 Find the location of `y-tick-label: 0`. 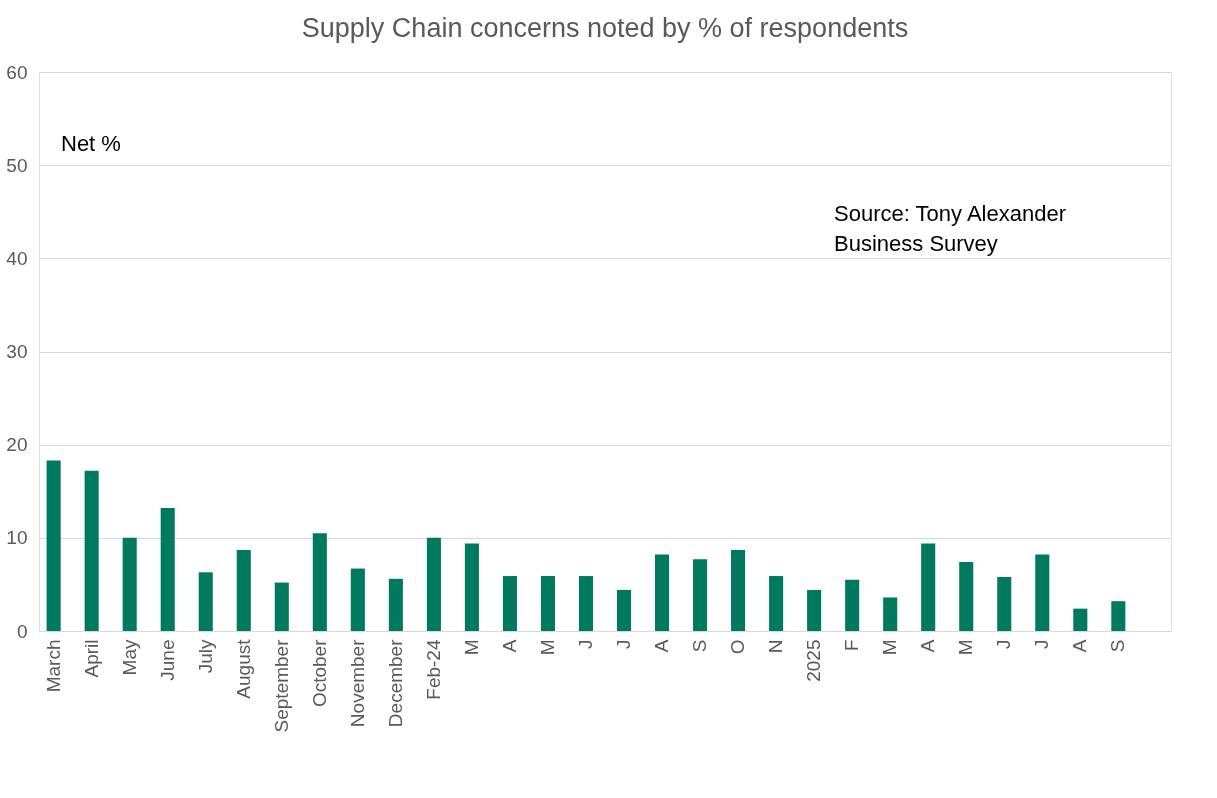

y-tick-label: 0 is located at coordinates (22, 631).